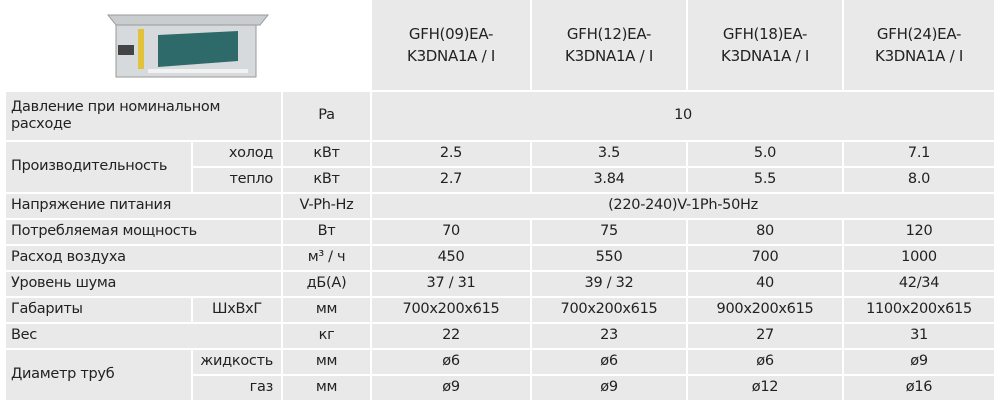 The height and width of the screenshot is (406, 1000). I want to click on value: 75, so click(609, 232).